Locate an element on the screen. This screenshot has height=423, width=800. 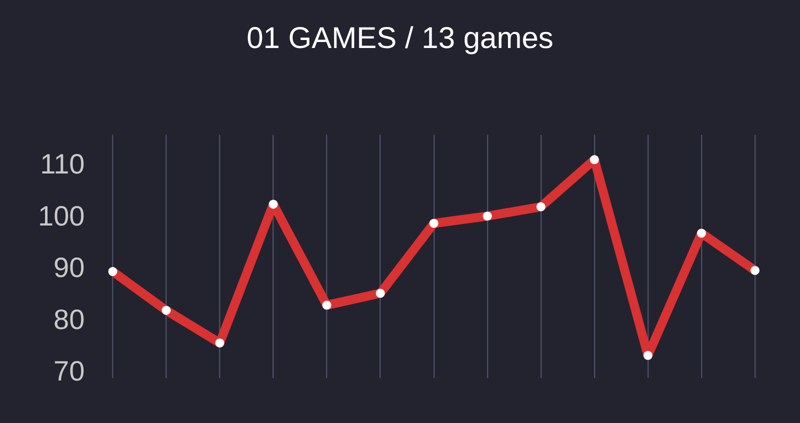
y-tick-label: 110 is located at coordinates (62, 164).